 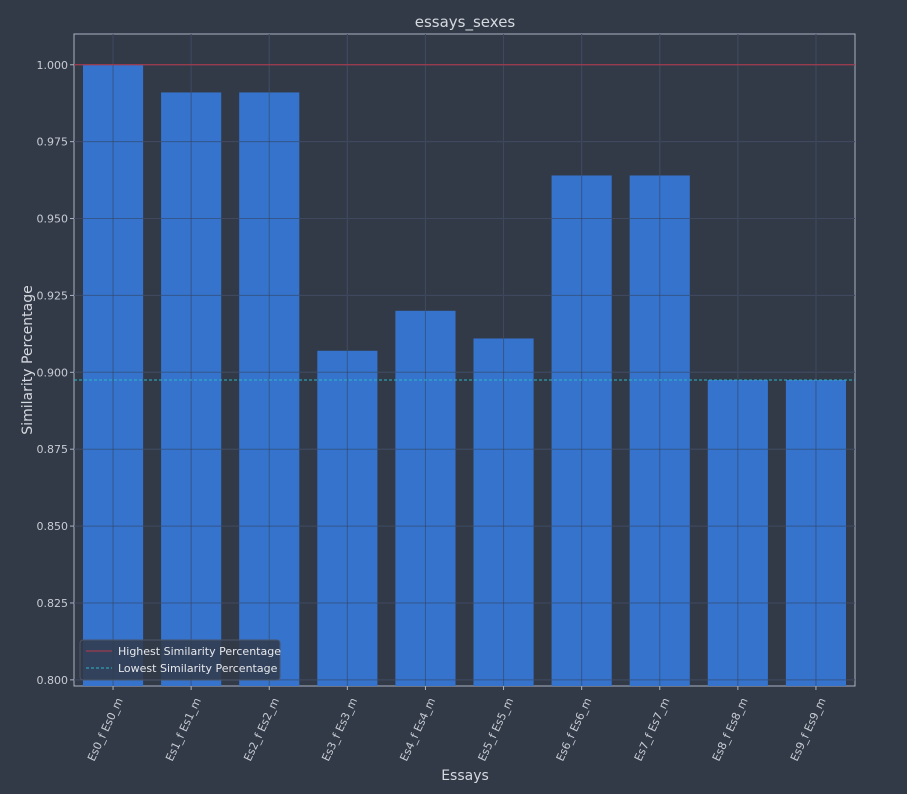 What do you see at coordinates (53, 142) in the screenshot?
I see `y-tick-label: 0.975` at bounding box center [53, 142].